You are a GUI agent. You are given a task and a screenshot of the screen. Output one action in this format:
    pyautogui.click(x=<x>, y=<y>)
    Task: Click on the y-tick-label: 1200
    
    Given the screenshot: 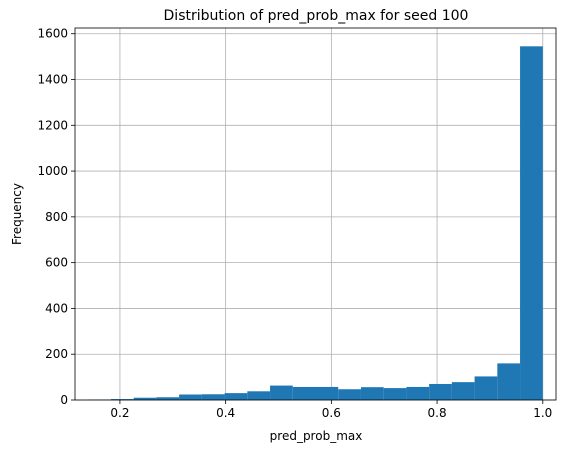 What is the action you would take?
    pyautogui.click(x=52, y=125)
    